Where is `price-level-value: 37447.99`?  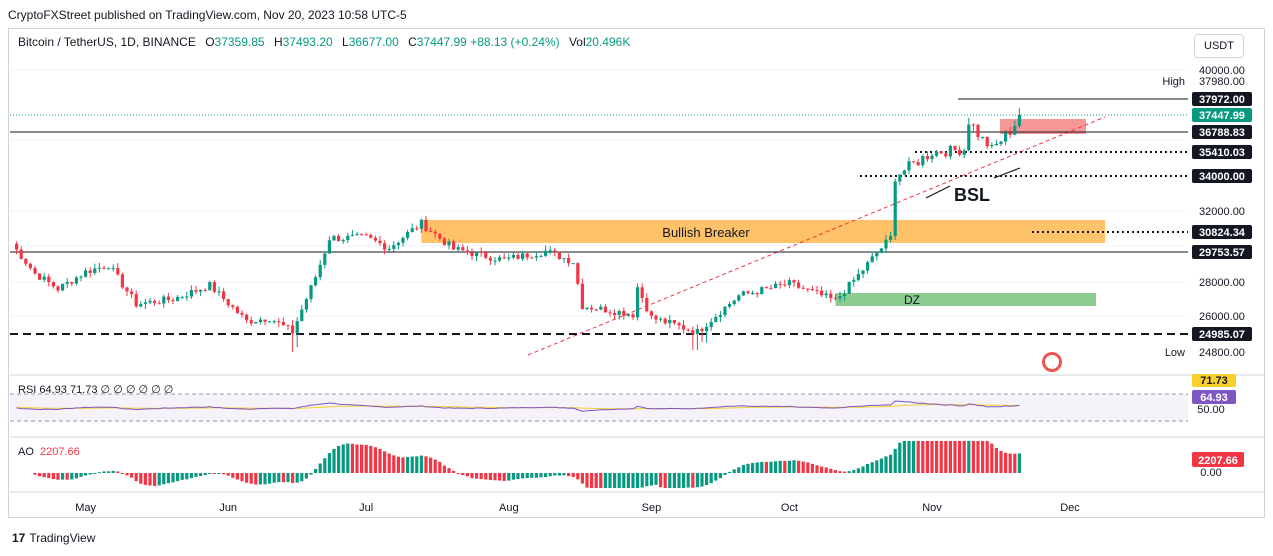 price-level-value: 37447.99 is located at coordinates (1222, 116).